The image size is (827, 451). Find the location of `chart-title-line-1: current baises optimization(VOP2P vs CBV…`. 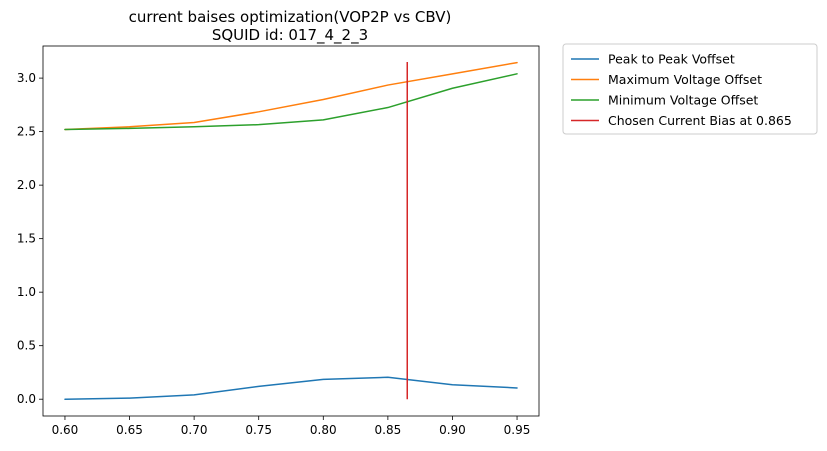

chart-title-line-1: current baises optimization(VOP2P vs CBV… is located at coordinates (290, 17).